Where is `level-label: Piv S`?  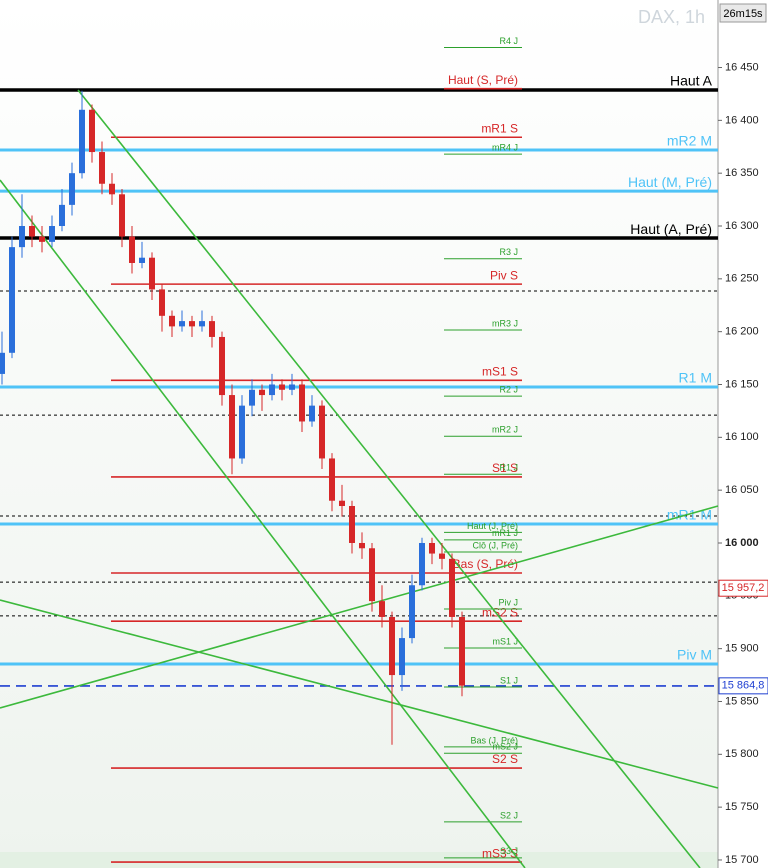
level-label: Piv S is located at coordinates (504, 275).